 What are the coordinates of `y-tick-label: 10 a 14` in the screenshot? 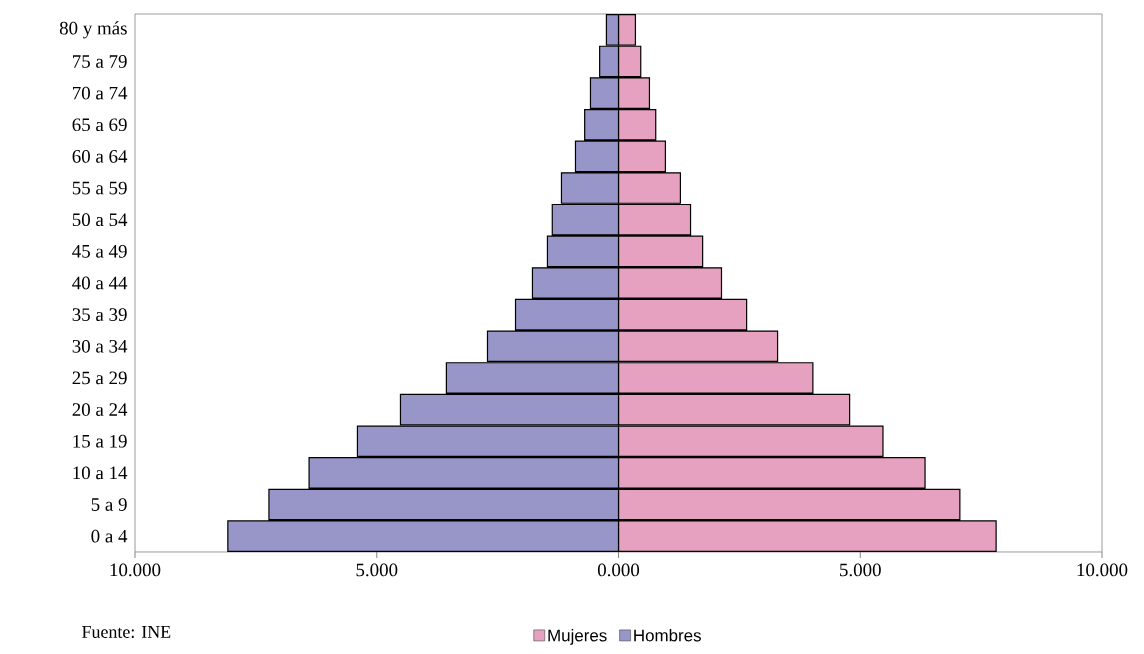 It's located at (100, 473).